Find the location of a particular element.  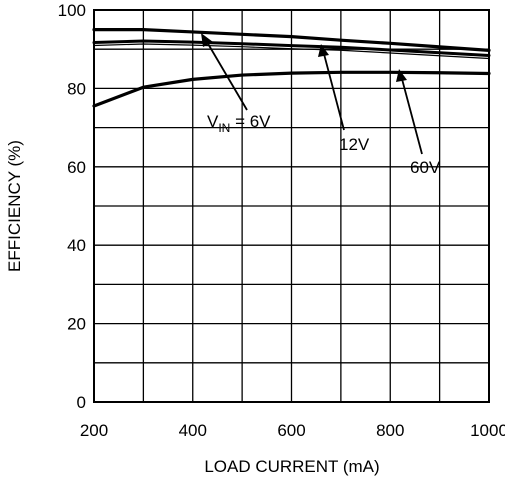

x-tick-label: 800 is located at coordinates (390, 430).